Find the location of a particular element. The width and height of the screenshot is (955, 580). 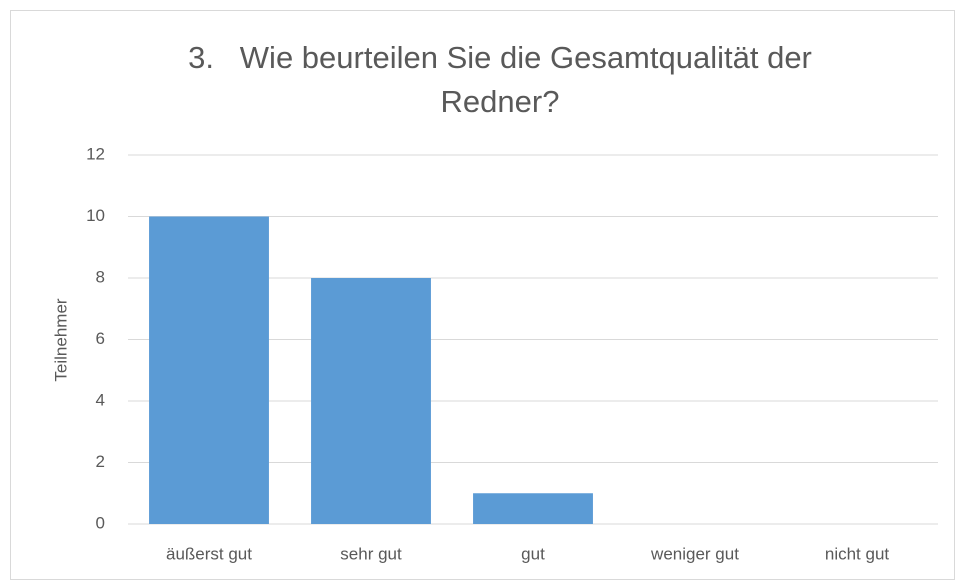

y-tick-label: 4 is located at coordinates (100, 399).